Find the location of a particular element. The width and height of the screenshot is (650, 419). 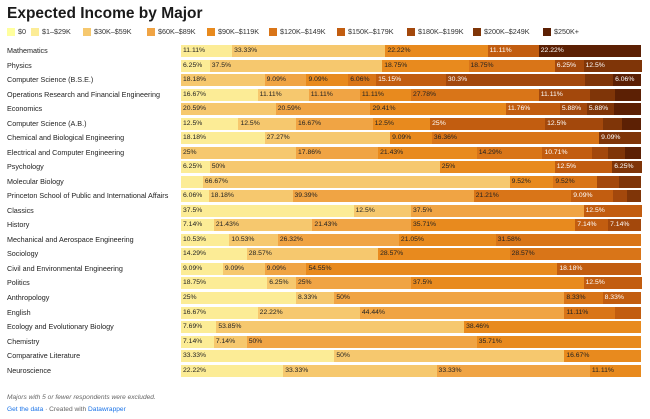

data-label-20-3: 50% is located at coordinates (255, 341).